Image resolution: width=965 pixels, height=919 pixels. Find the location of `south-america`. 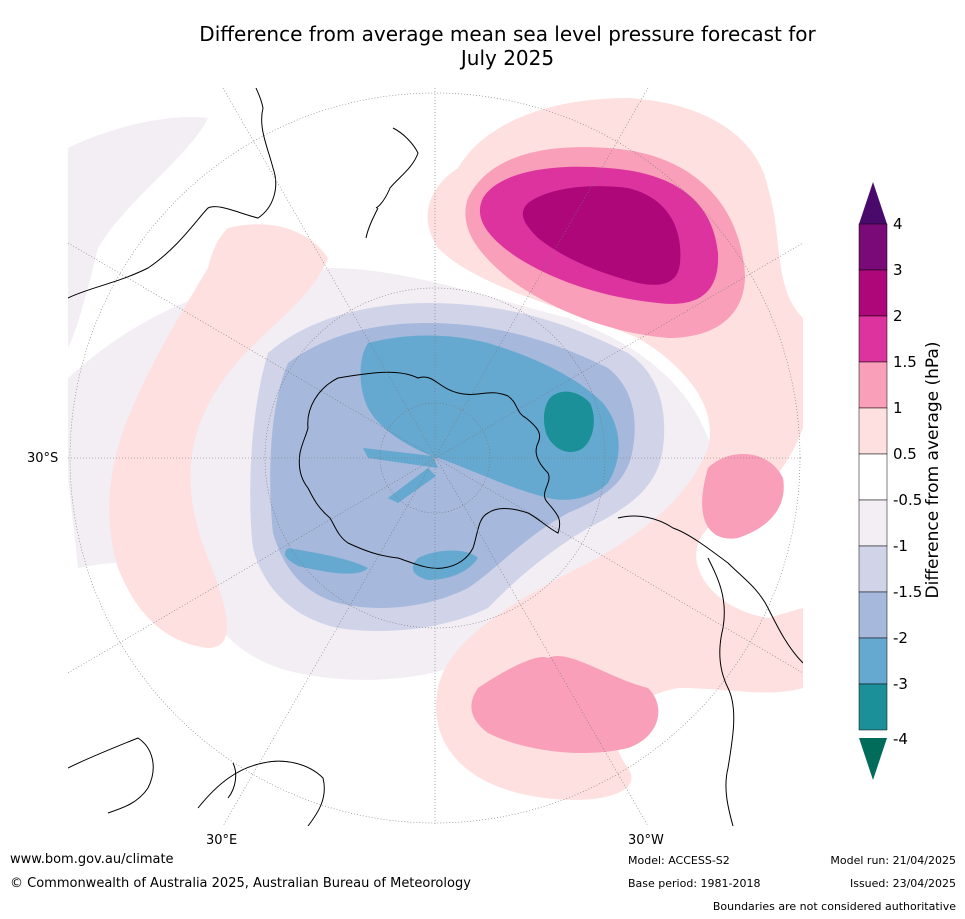

south-america is located at coordinates (710, 670).